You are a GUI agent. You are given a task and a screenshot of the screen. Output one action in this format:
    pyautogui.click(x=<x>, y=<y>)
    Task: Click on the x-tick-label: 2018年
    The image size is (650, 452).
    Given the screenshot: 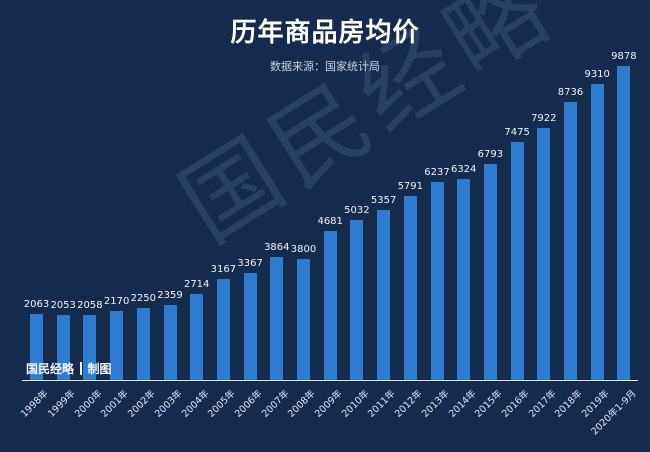 What is the action you would take?
    pyautogui.click(x=569, y=404)
    